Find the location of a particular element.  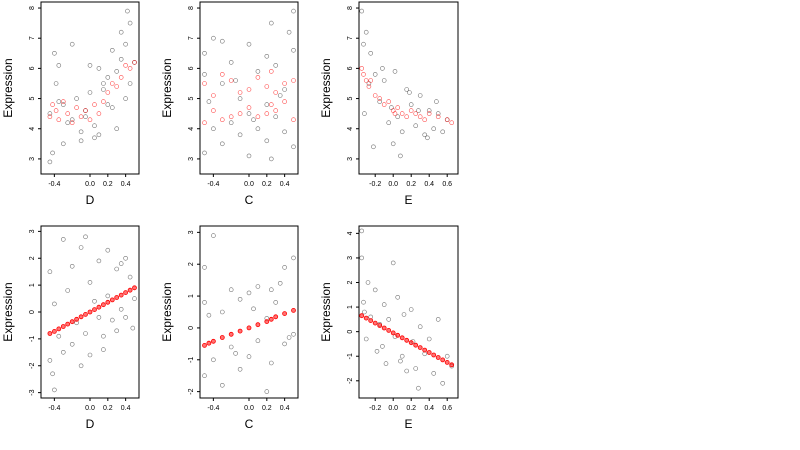

chart-panel-1: -0.4 0.0 0.2 0.4 3 4 5 6 7 8 D Expression is located at coordinates (70, 104).